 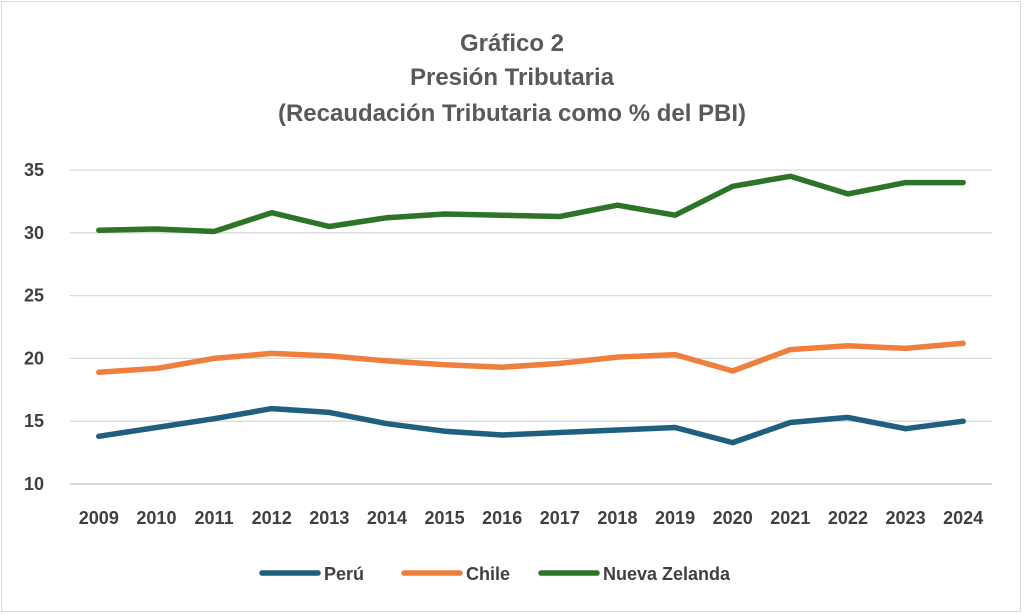 What do you see at coordinates (34, 170) in the screenshot?
I see `y-tick-label: 35` at bounding box center [34, 170].